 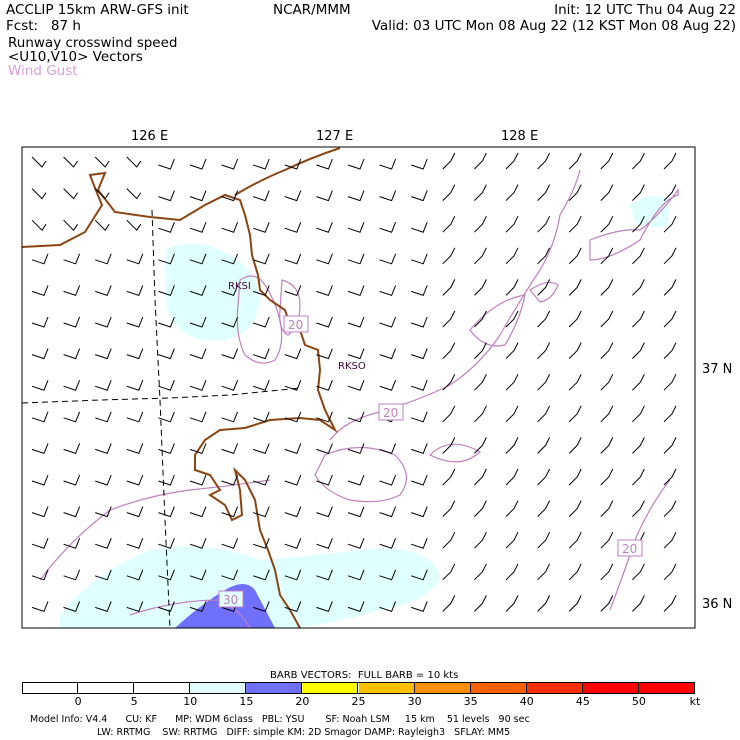 What do you see at coordinates (414, 701) in the screenshot?
I see `colorbar-tick-label: 30` at bounding box center [414, 701].